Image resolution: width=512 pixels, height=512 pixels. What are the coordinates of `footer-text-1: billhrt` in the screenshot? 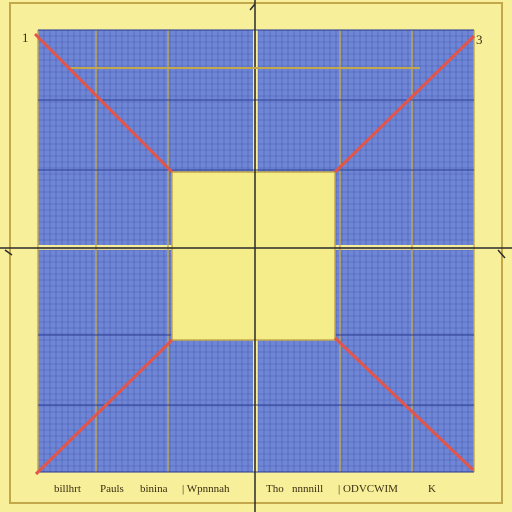 It's located at (67, 489).